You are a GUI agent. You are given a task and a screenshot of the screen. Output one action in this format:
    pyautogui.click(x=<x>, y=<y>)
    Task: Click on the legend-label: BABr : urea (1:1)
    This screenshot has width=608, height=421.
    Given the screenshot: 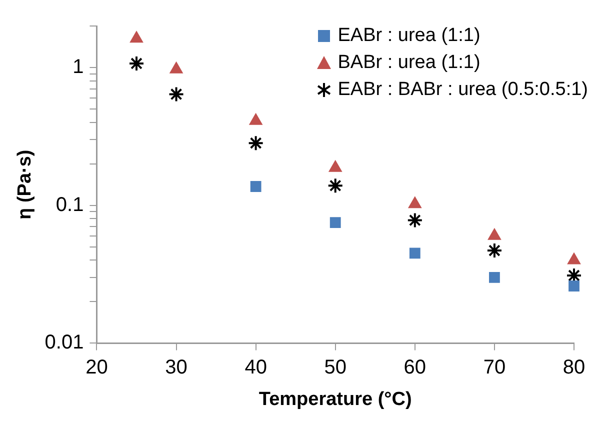 What is the action you would take?
    pyautogui.click(x=409, y=63)
    